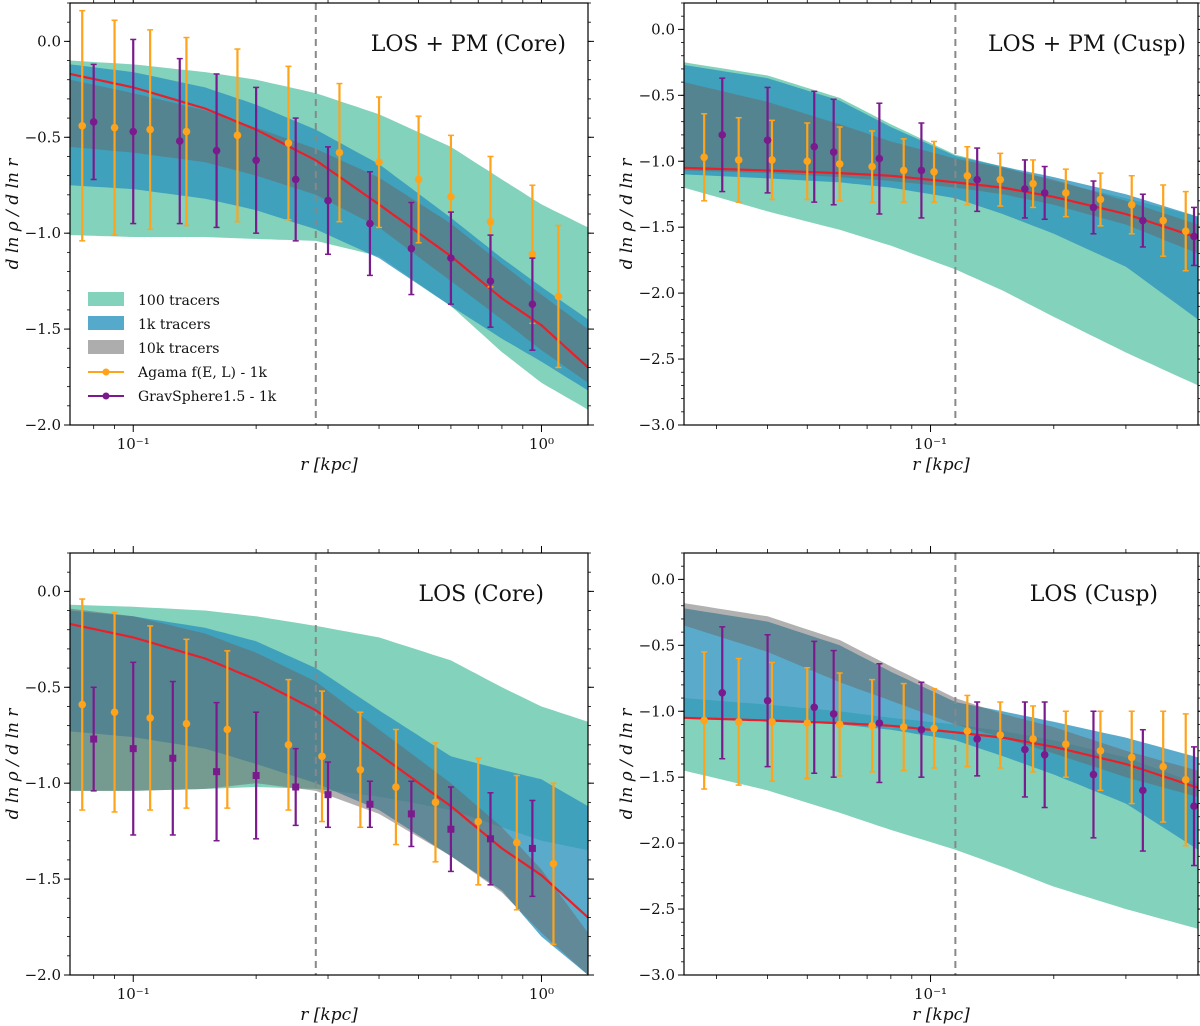 The image size is (1200, 1026). What do you see at coordinates (1094, 594) in the screenshot?
I see `panel-title: LOS (Cusp)` at bounding box center [1094, 594].